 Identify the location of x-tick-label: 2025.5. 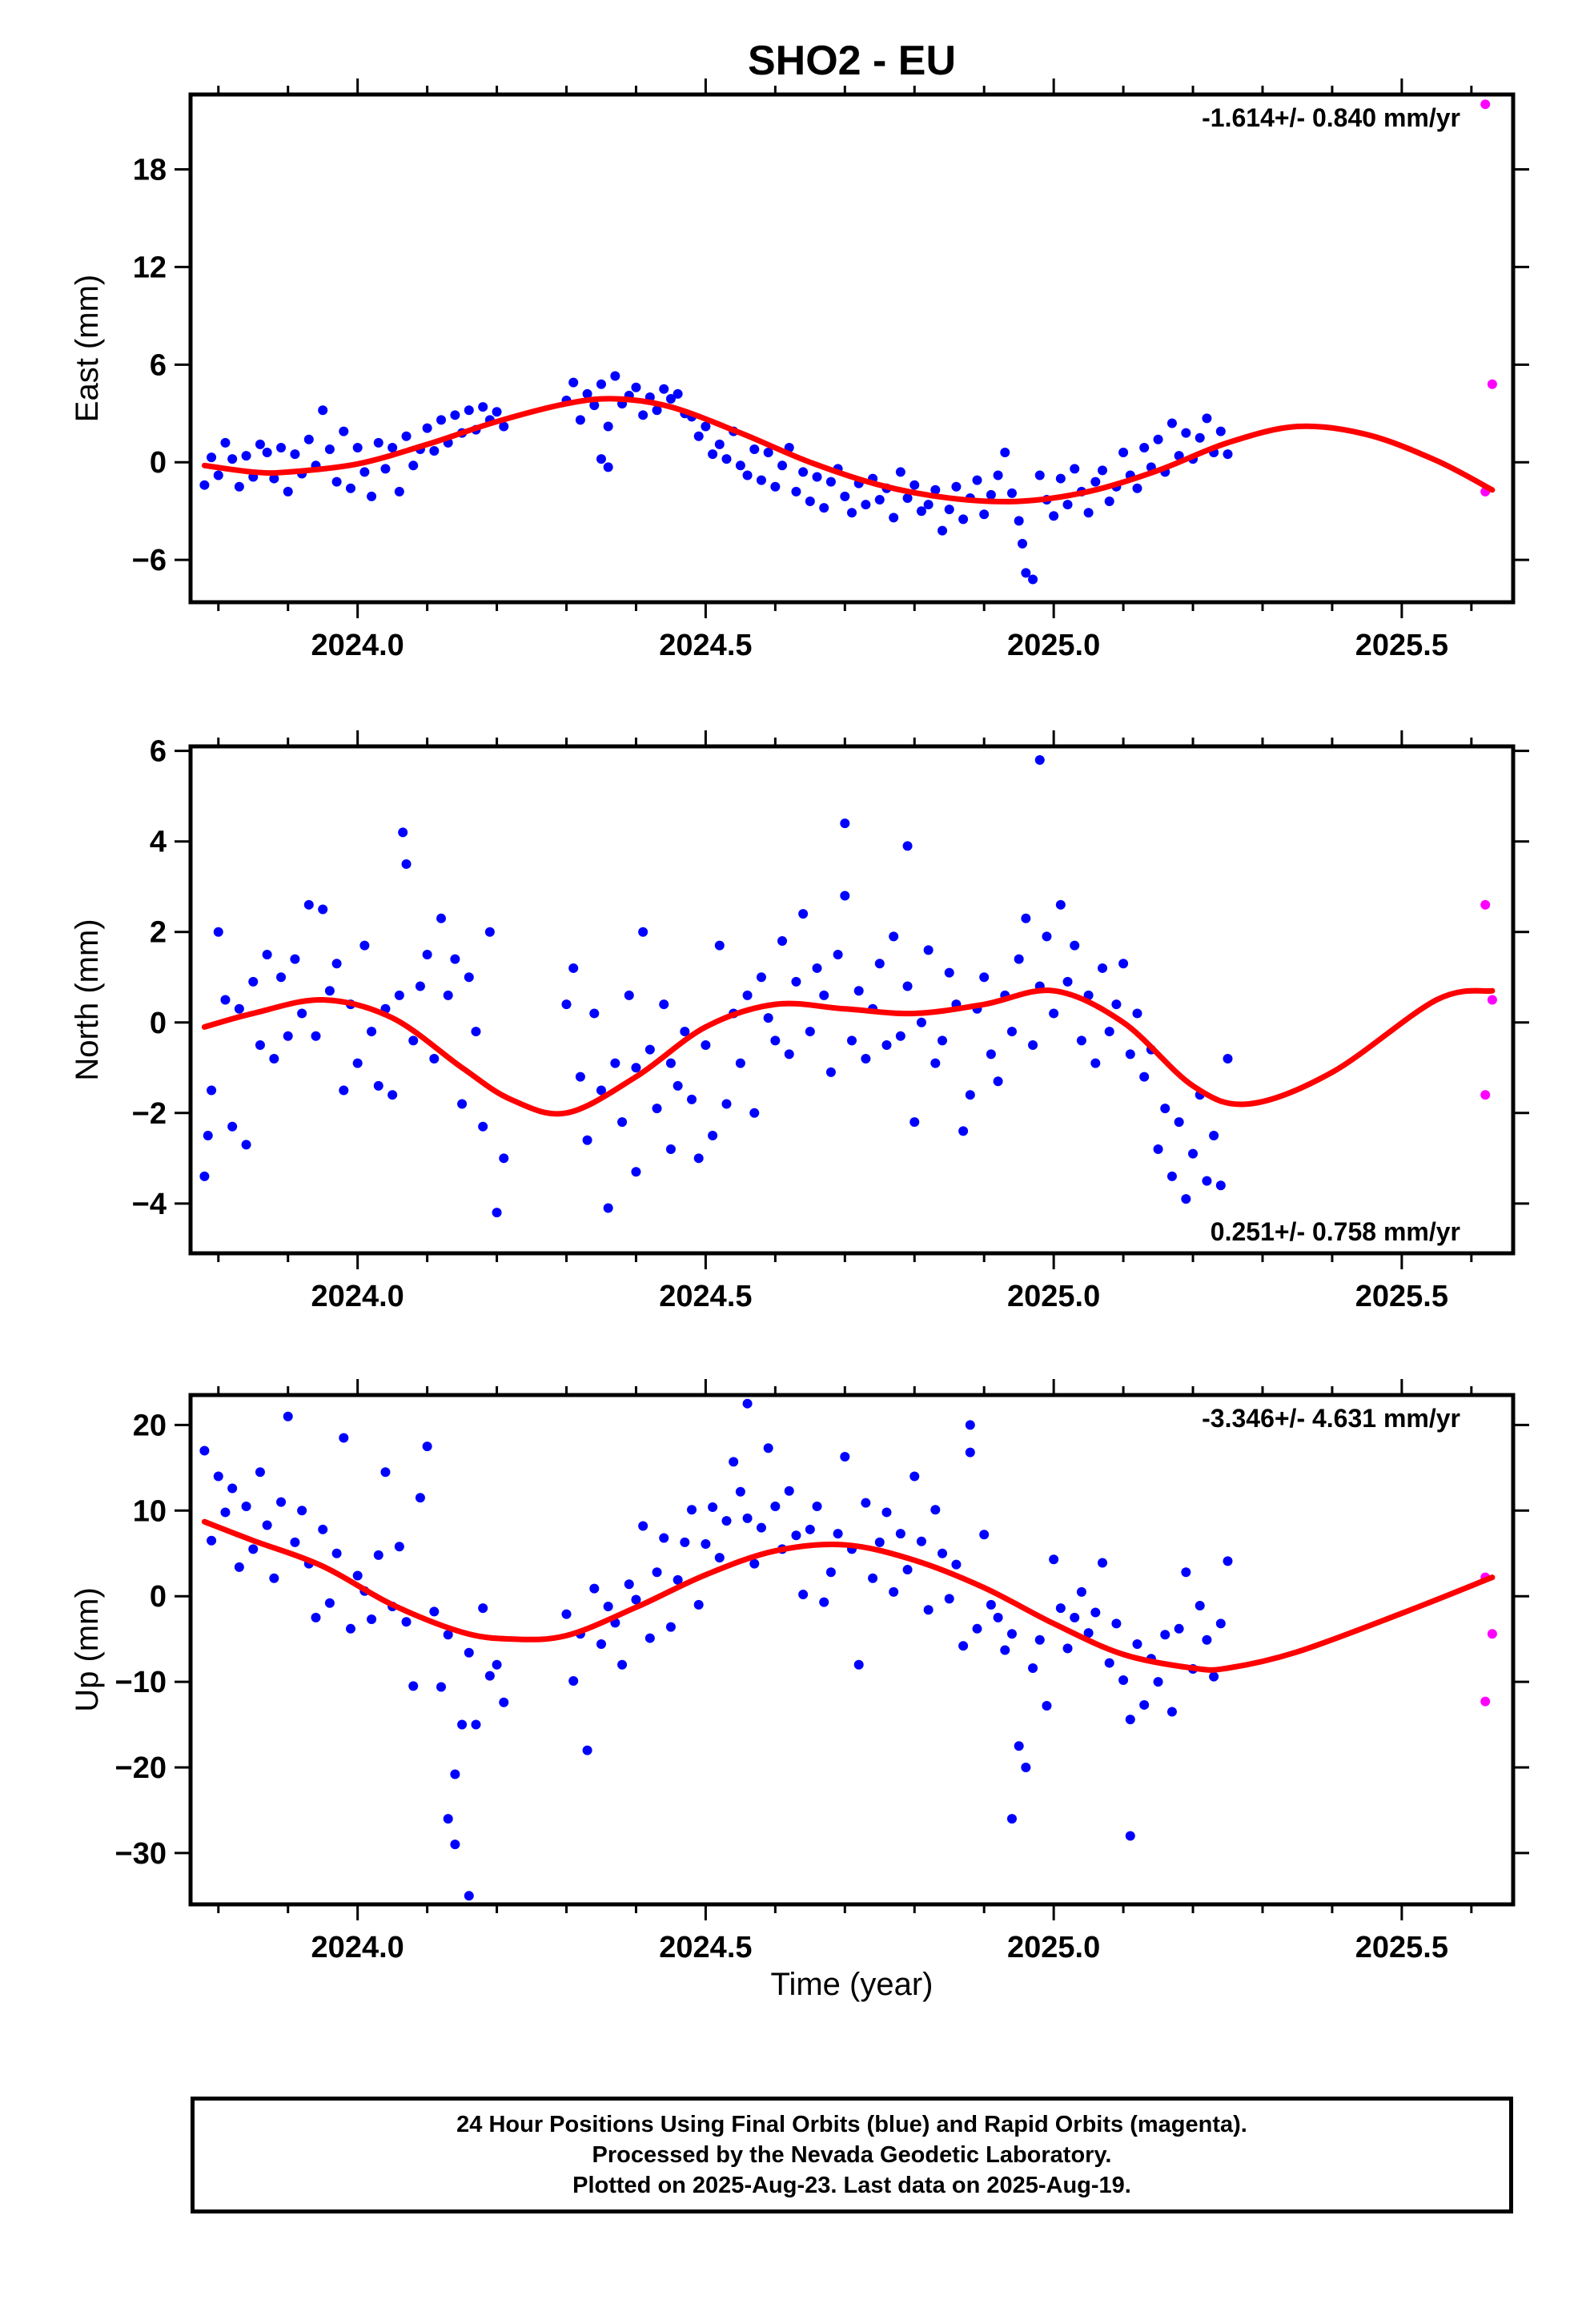
(1402, 645).